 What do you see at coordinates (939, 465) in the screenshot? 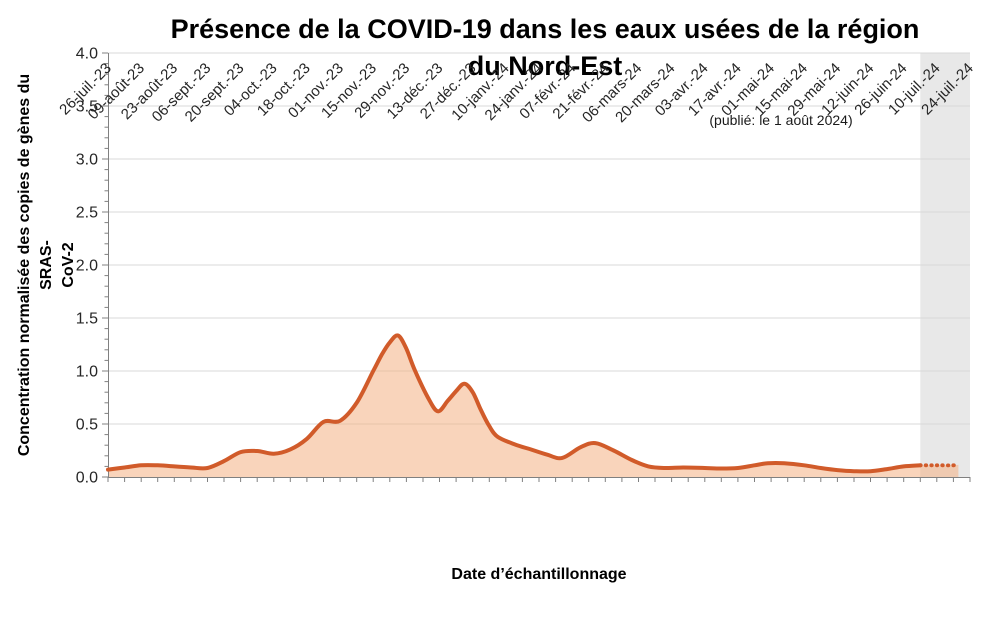
I see `series-line-dotted` at bounding box center [939, 465].